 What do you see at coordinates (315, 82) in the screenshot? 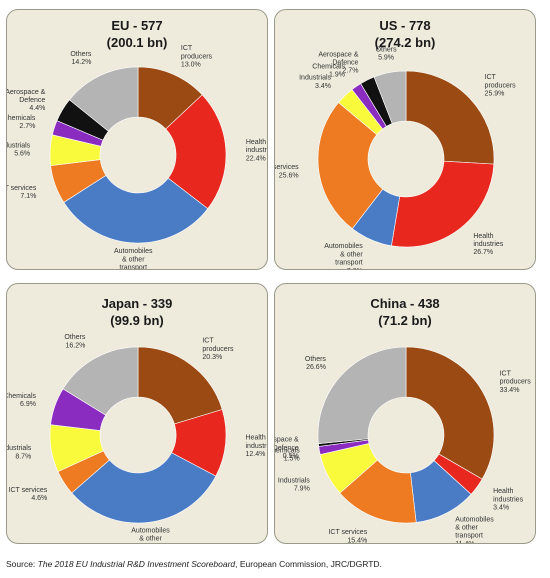
I see `slice-label-industrials: Industrials 3.4%` at bounding box center [315, 82].